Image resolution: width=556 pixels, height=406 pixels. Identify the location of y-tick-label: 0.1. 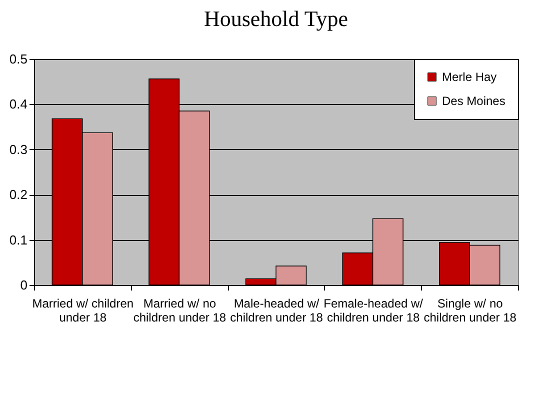
(18, 240).